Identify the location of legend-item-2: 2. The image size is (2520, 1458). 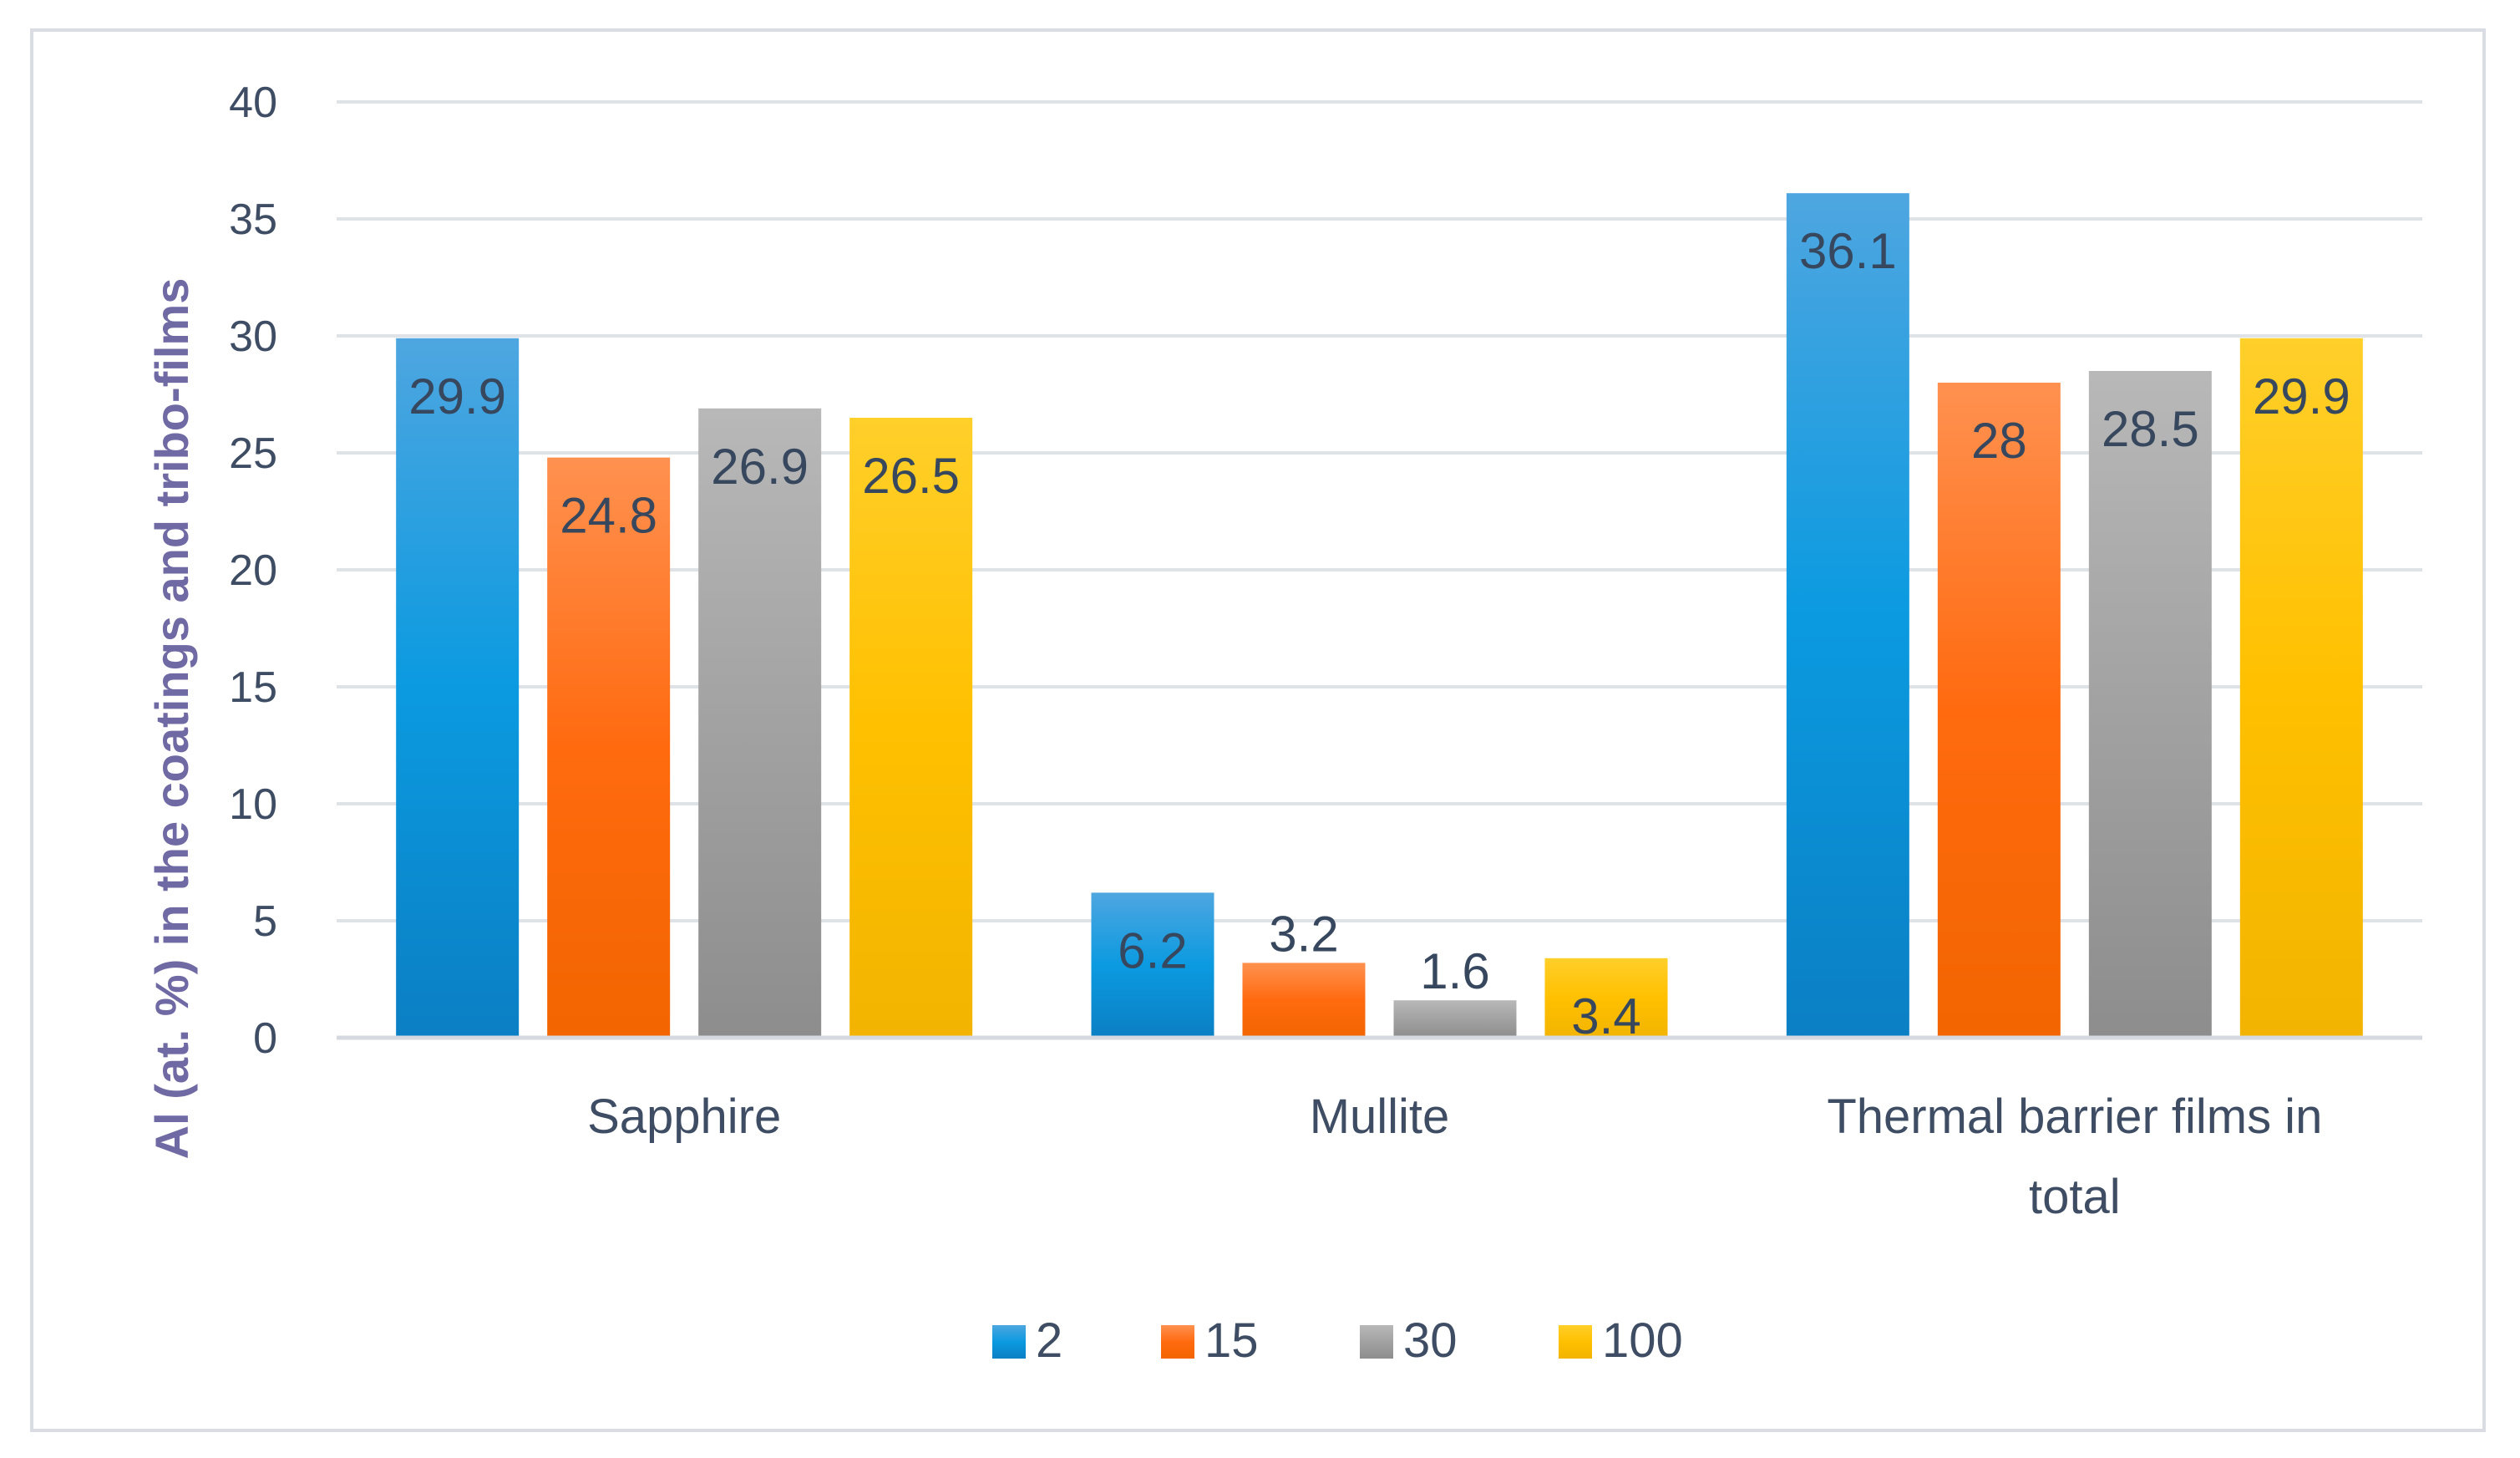
(1027, 1341).